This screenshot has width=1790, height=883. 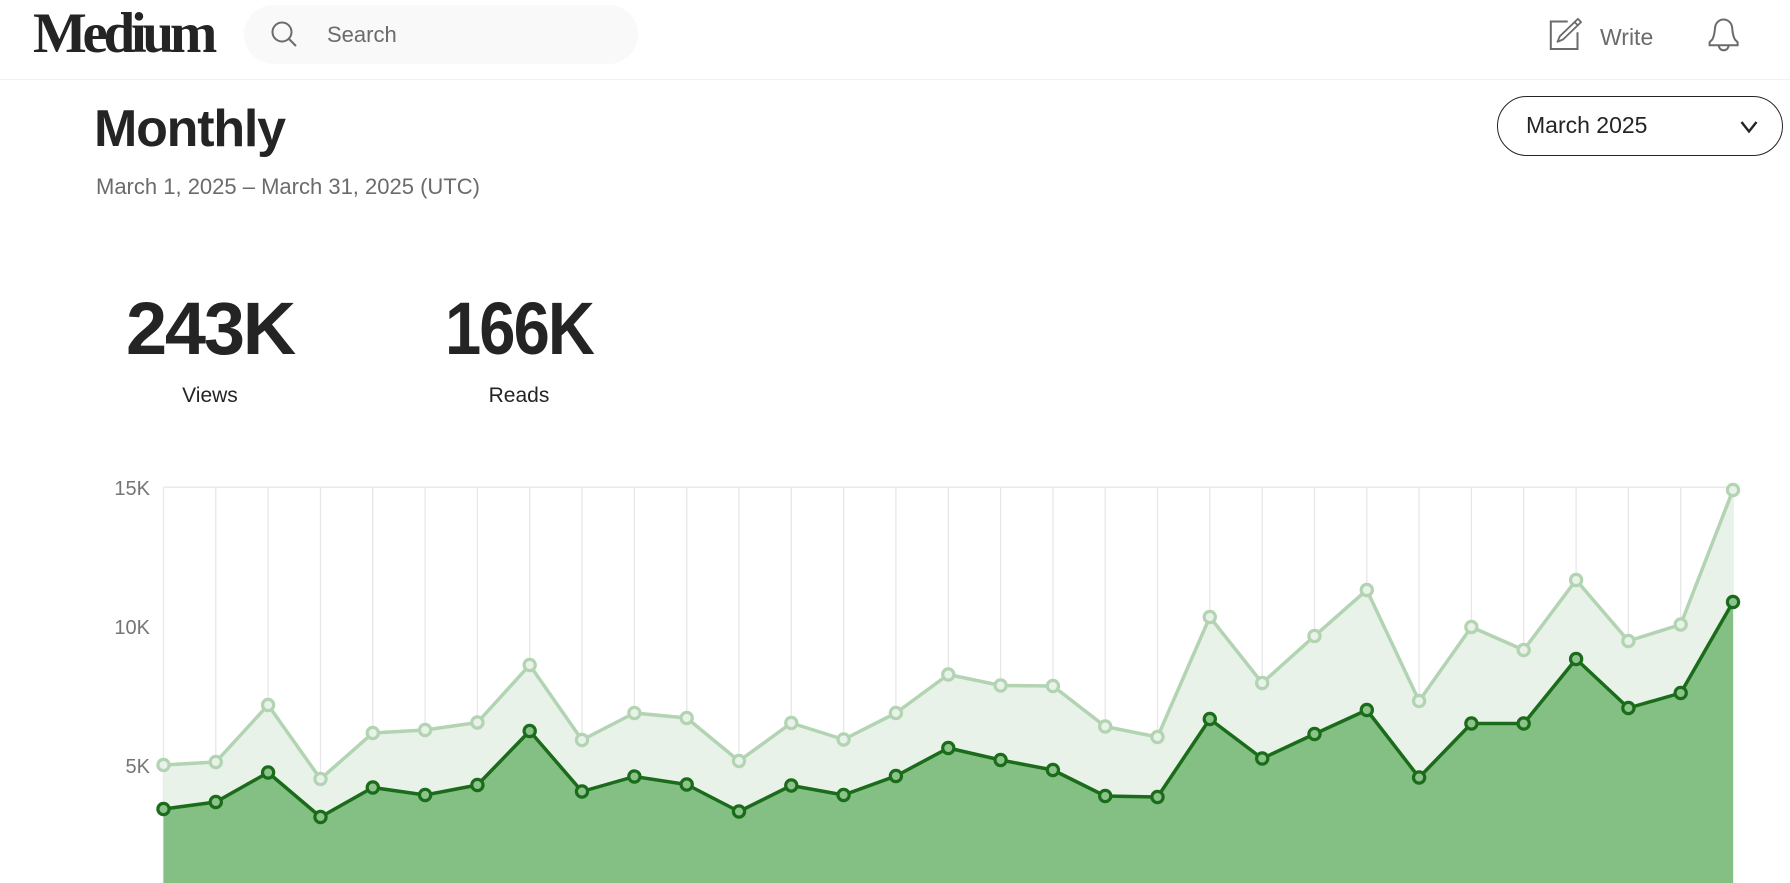 What do you see at coordinates (138, 767) in the screenshot?
I see `svg-text: 5K` at bounding box center [138, 767].